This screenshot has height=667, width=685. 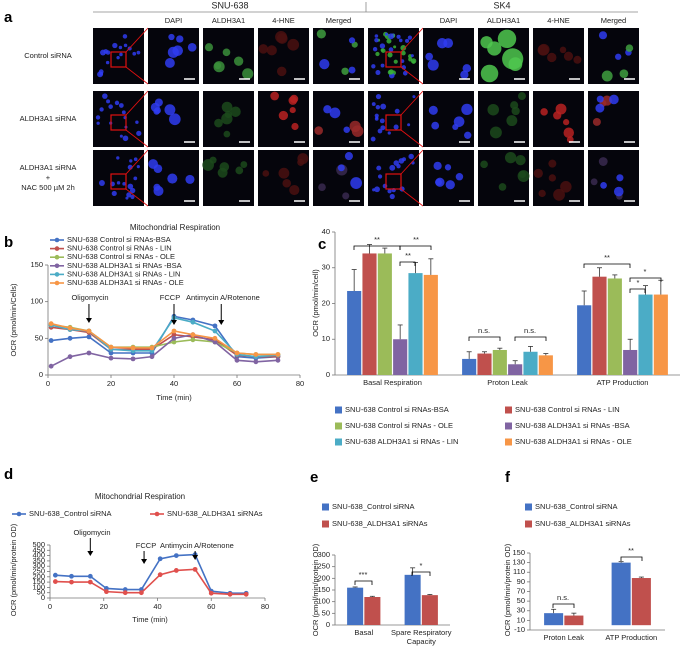 I want to click on x-tick-label: Proton Leak, so click(x=564, y=637).